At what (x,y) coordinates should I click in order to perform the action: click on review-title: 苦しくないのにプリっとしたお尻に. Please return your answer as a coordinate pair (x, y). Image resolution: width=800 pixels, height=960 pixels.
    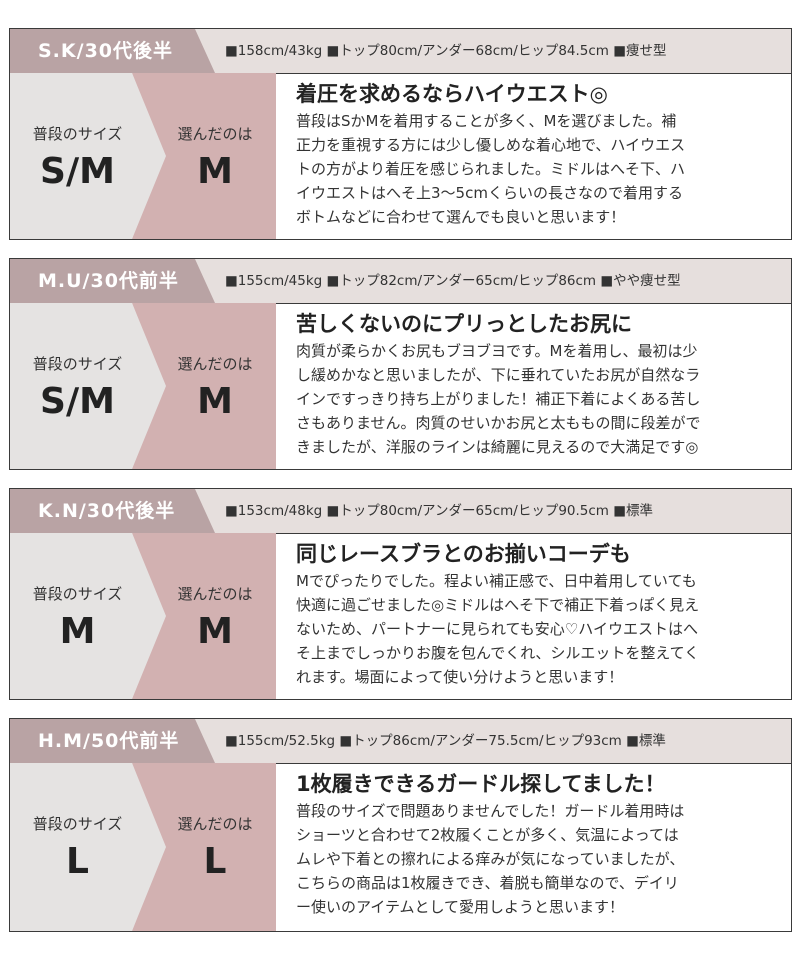
    Looking at the image, I should click on (464, 324).